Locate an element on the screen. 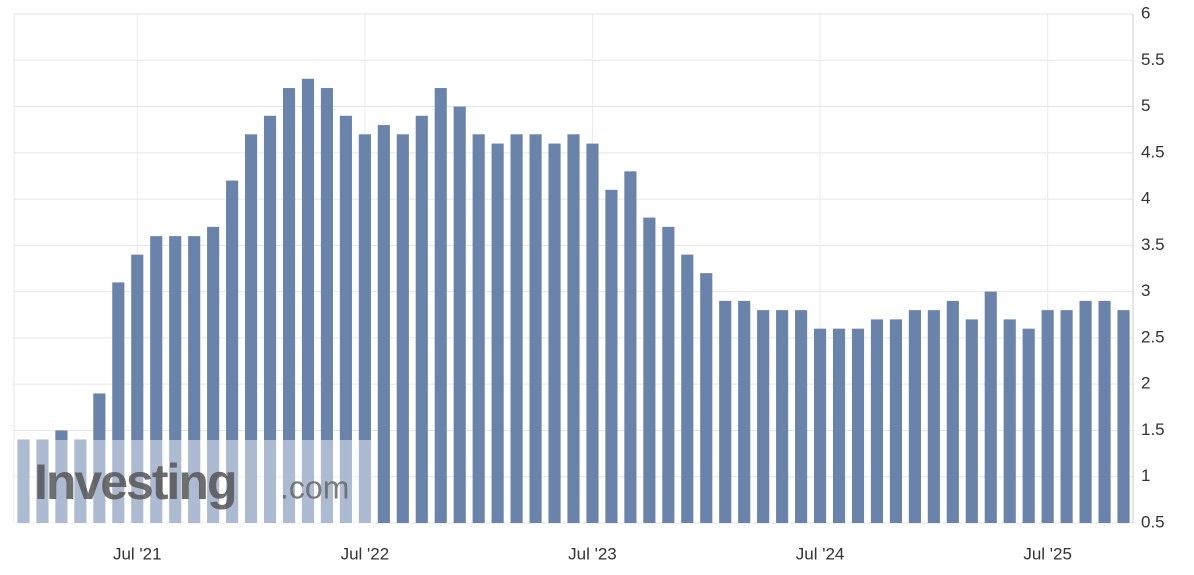  y-tick-label: 4 is located at coordinates (1145, 198).